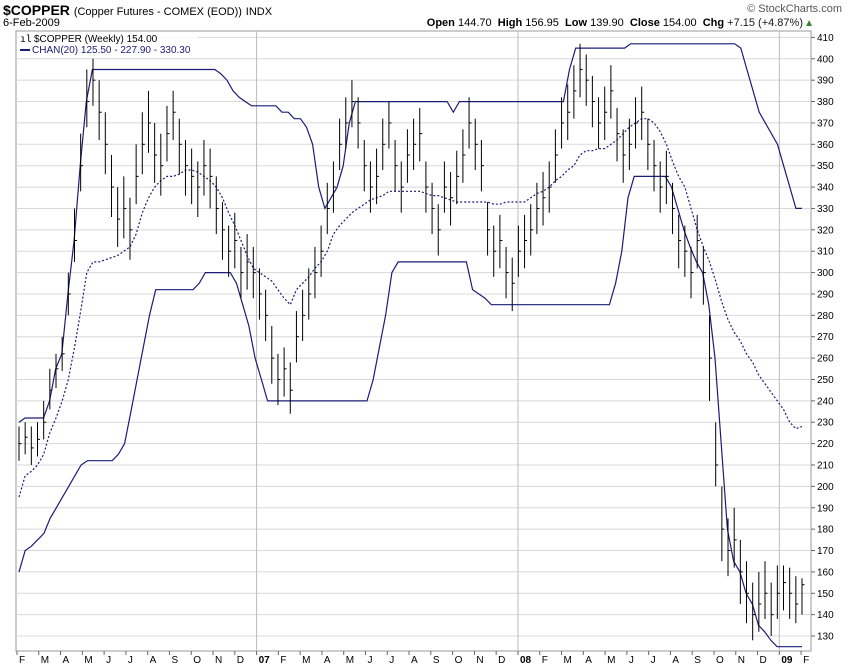 This screenshot has width=850, height=668. Describe the element at coordinates (825, 380) in the screenshot. I see `y-tick-label: 250` at that location.